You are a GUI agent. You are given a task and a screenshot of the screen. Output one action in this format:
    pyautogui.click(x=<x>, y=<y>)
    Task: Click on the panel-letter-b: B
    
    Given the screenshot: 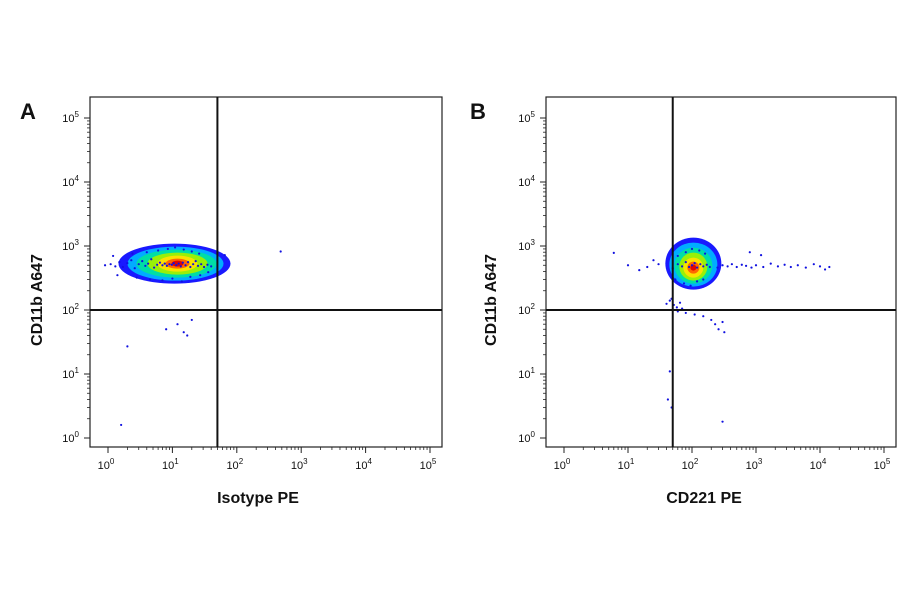 What is the action you would take?
    pyautogui.click(x=478, y=111)
    